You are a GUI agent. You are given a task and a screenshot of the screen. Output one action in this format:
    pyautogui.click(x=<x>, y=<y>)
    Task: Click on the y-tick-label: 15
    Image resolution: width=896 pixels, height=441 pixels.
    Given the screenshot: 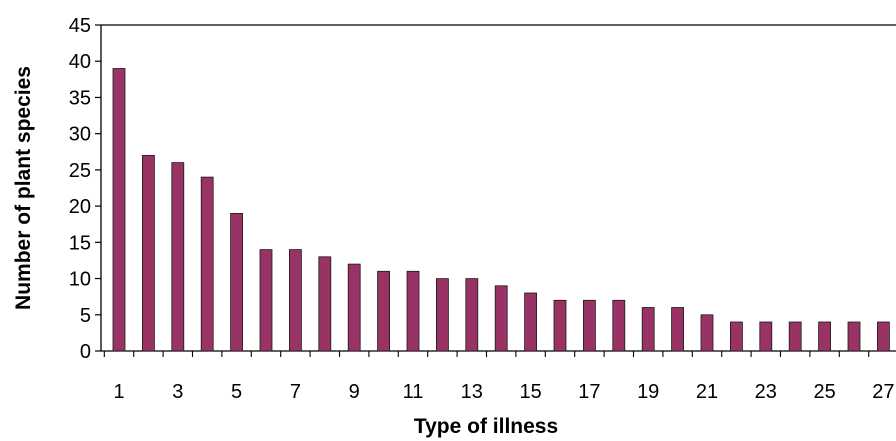 What is the action you would take?
    pyautogui.click(x=80, y=243)
    